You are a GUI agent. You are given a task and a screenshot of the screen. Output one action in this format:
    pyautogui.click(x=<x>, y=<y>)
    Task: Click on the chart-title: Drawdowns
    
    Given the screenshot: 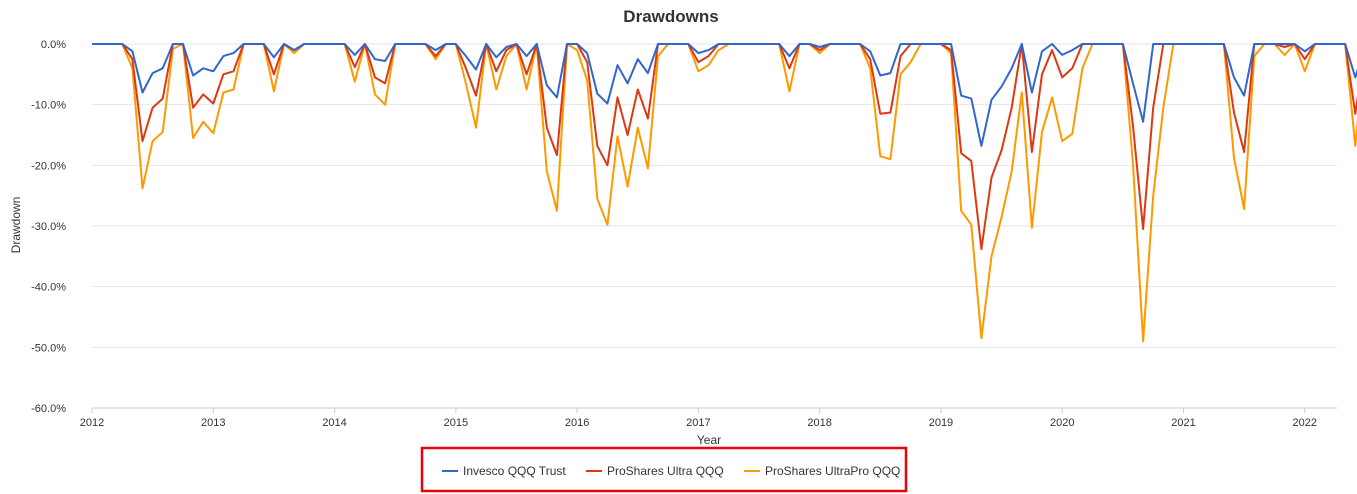 What is the action you would take?
    pyautogui.click(x=670, y=16)
    